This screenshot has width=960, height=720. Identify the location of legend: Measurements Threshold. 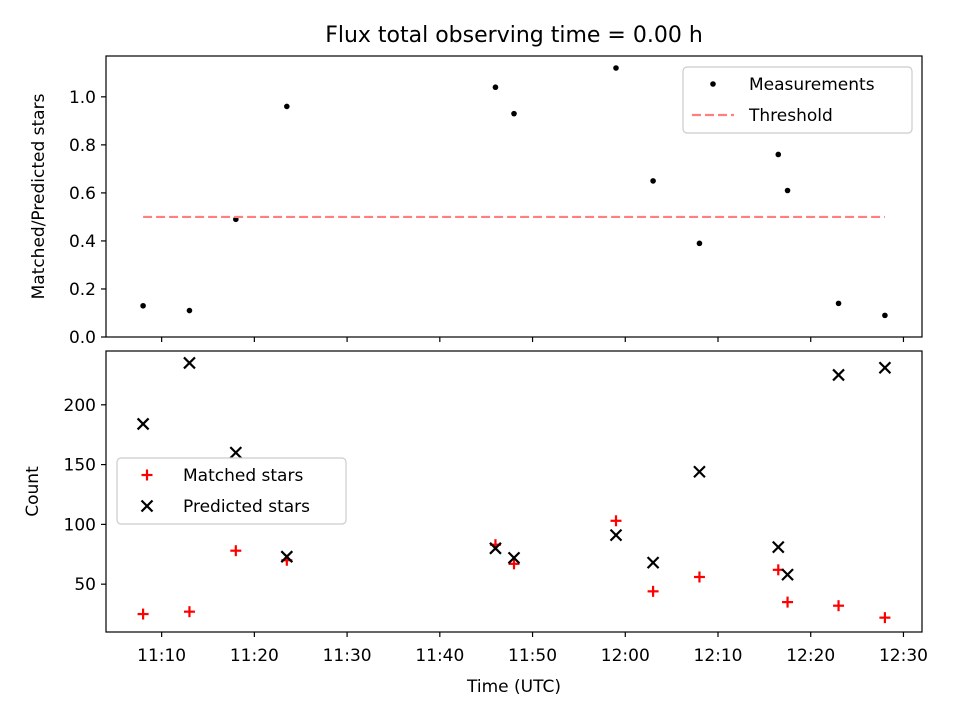
(797, 100).